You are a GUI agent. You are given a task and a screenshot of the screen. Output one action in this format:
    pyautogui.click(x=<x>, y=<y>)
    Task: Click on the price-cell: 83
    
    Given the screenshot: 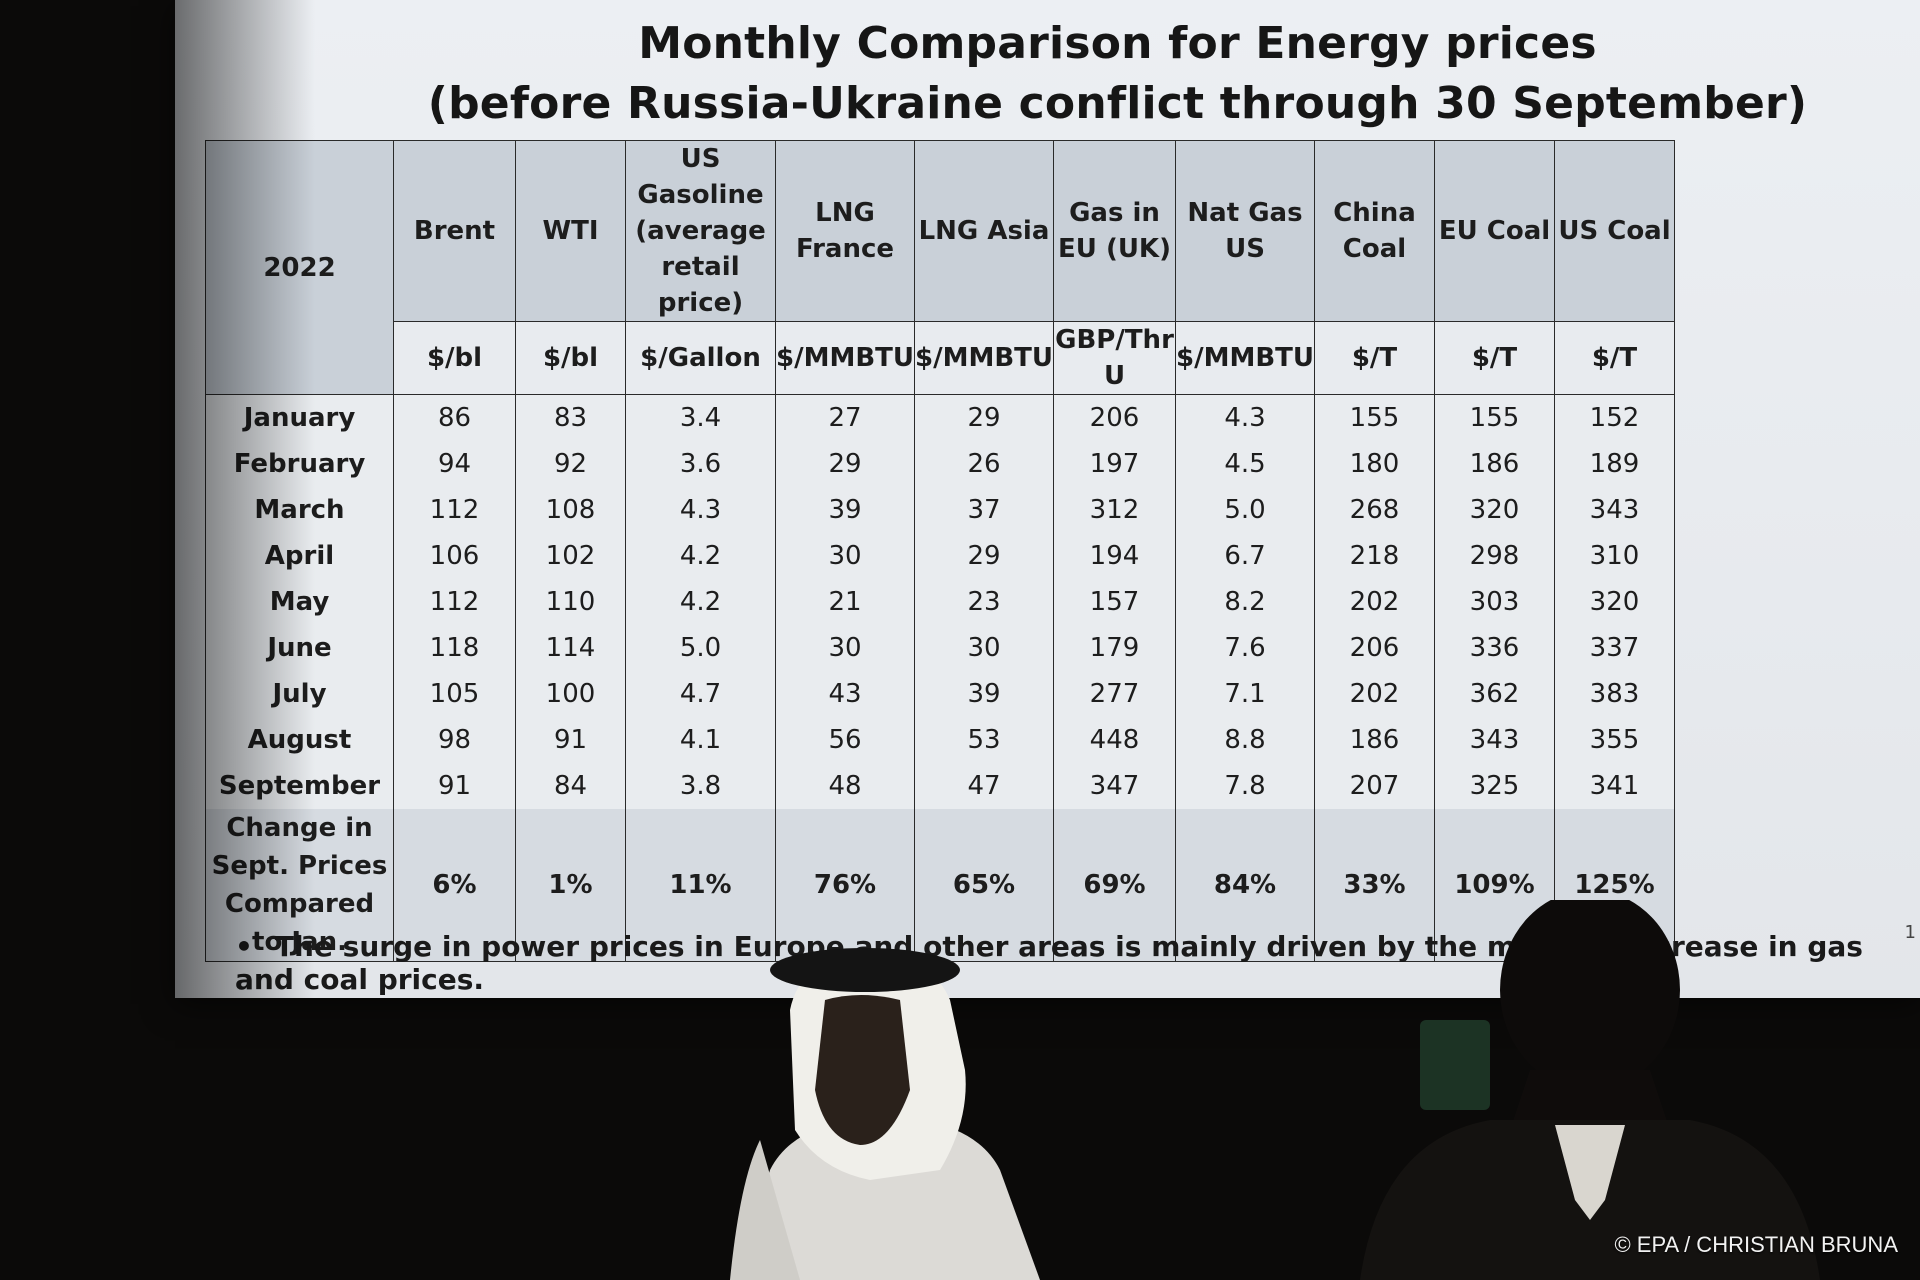 What is the action you would take?
    pyautogui.click(x=570, y=417)
    